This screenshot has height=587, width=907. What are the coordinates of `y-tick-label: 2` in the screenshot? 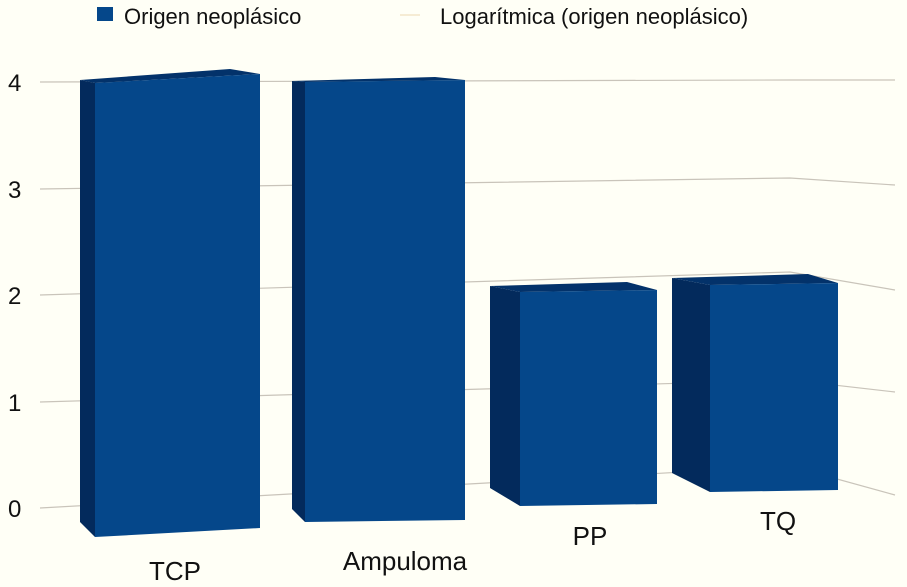 It's located at (14, 296).